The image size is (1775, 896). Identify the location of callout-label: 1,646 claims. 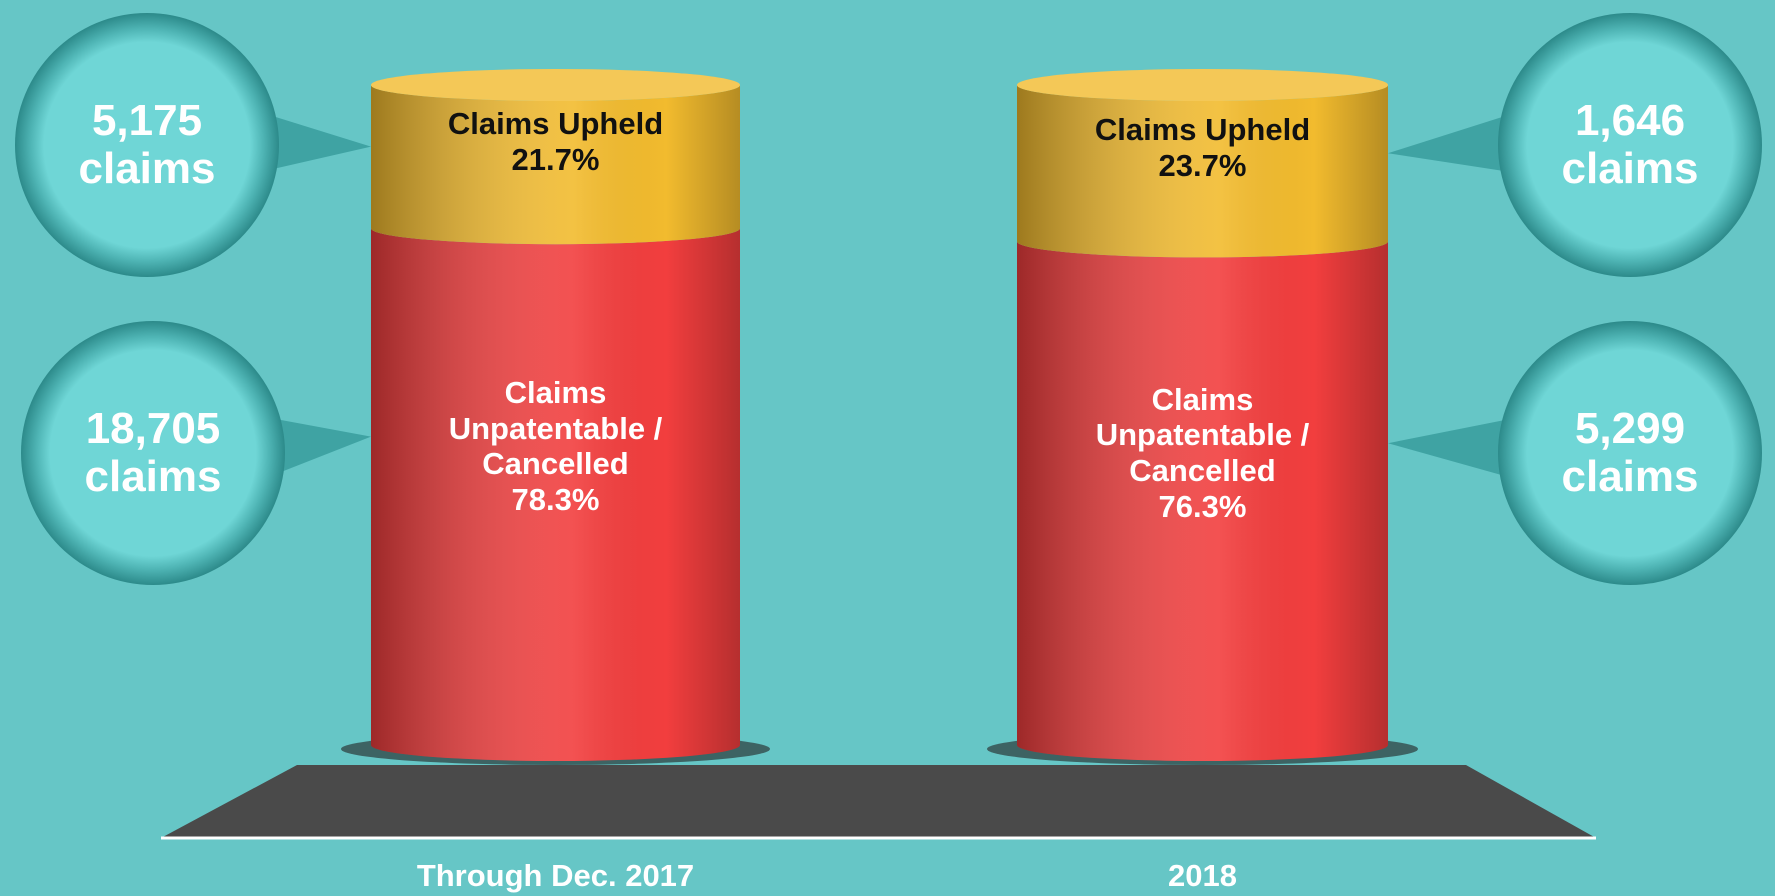
(1630, 144).